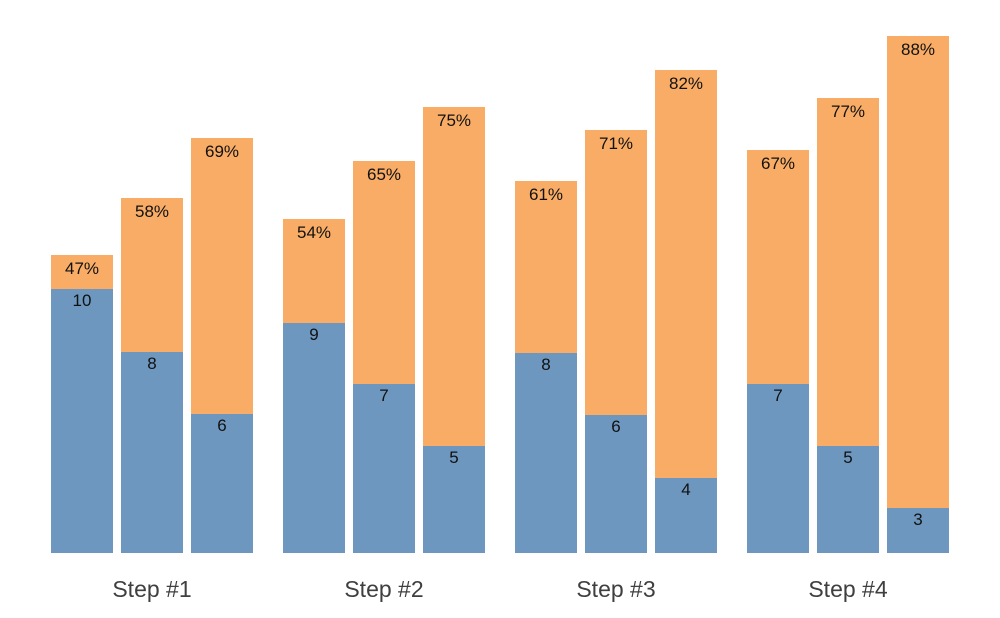 This screenshot has height=618, width=1000. What do you see at coordinates (314, 232) in the screenshot?
I see `percent-label: 54%` at bounding box center [314, 232].